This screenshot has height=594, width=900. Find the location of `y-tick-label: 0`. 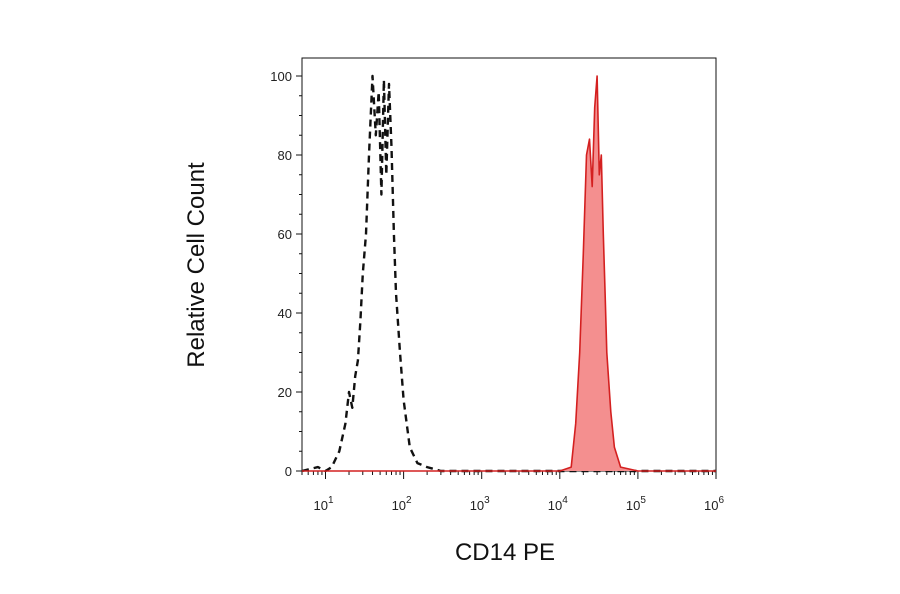

y-tick-label: 0 is located at coordinates (288, 471).